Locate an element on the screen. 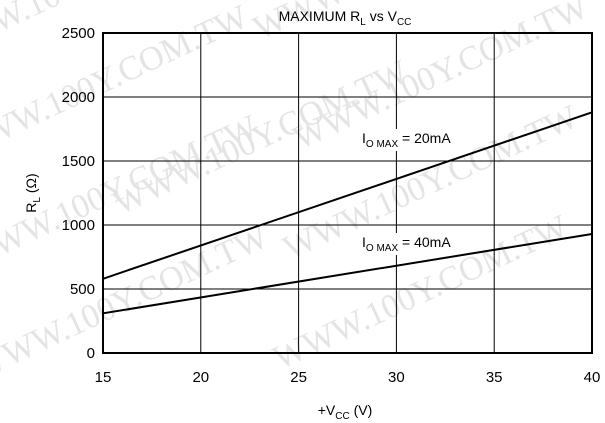 This screenshot has width=605, height=423. series-label-20ma-background is located at coordinates (407, 140).